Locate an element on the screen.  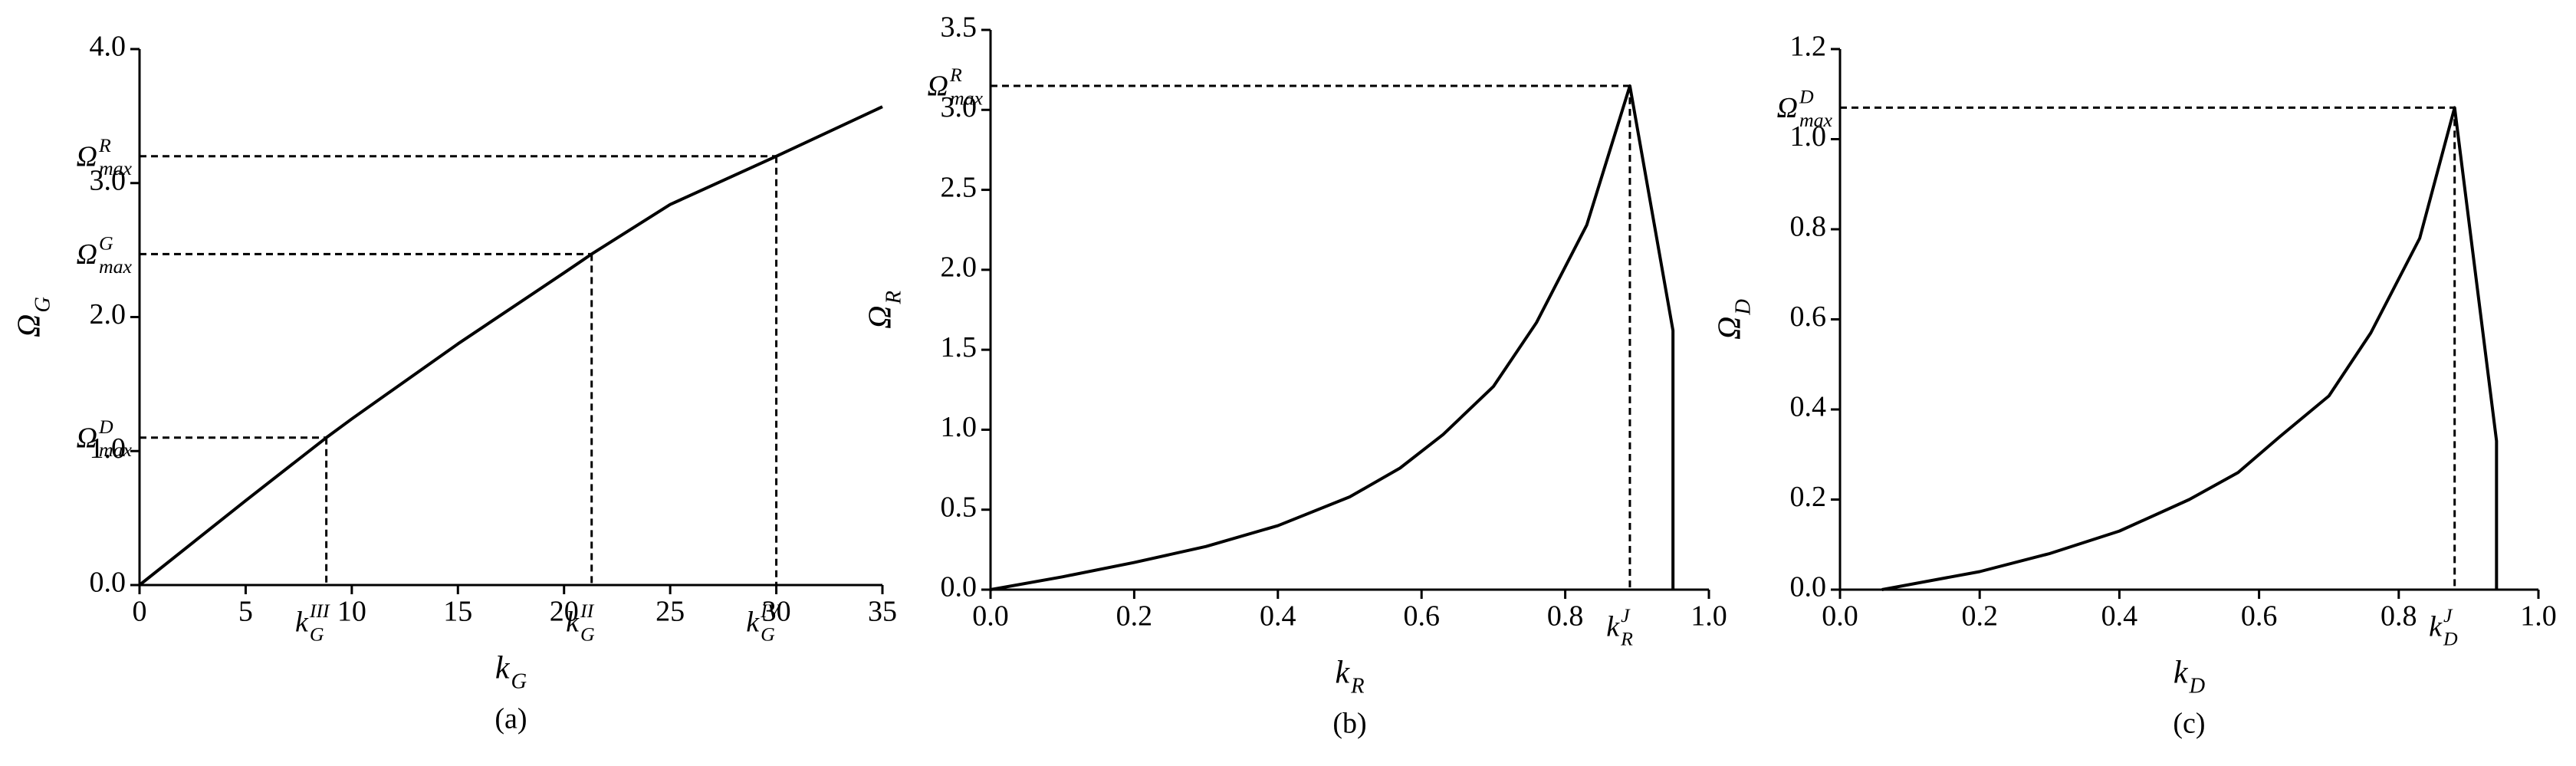
caption: (b) is located at coordinates (1349, 724).